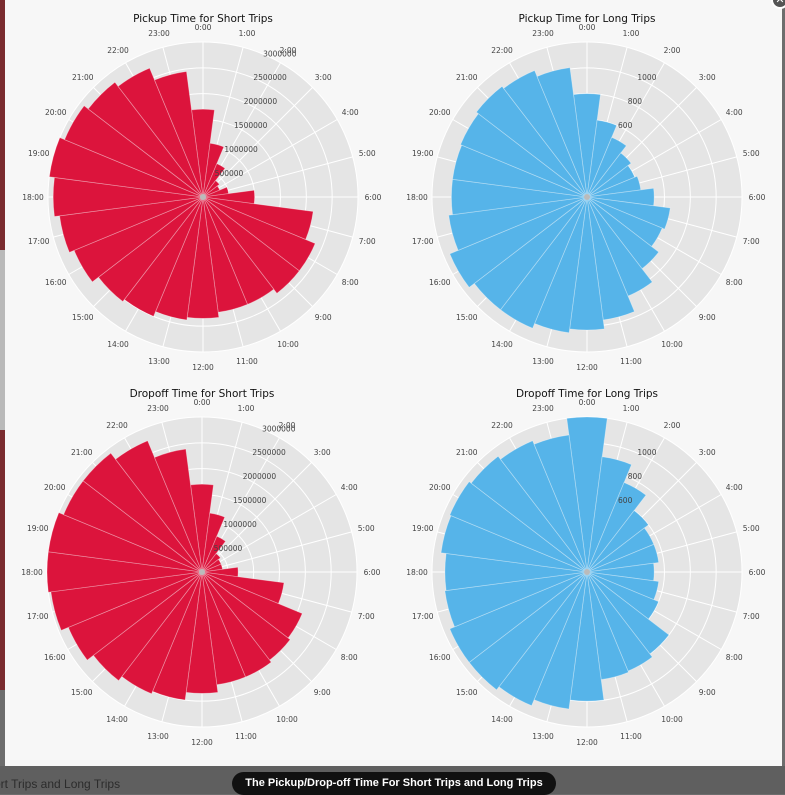 The width and height of the screenshot is (785, 795). Describe the element at coordinates (751, 153) in the screenshot. I see `angular-tick-label: 5:00` at that location.